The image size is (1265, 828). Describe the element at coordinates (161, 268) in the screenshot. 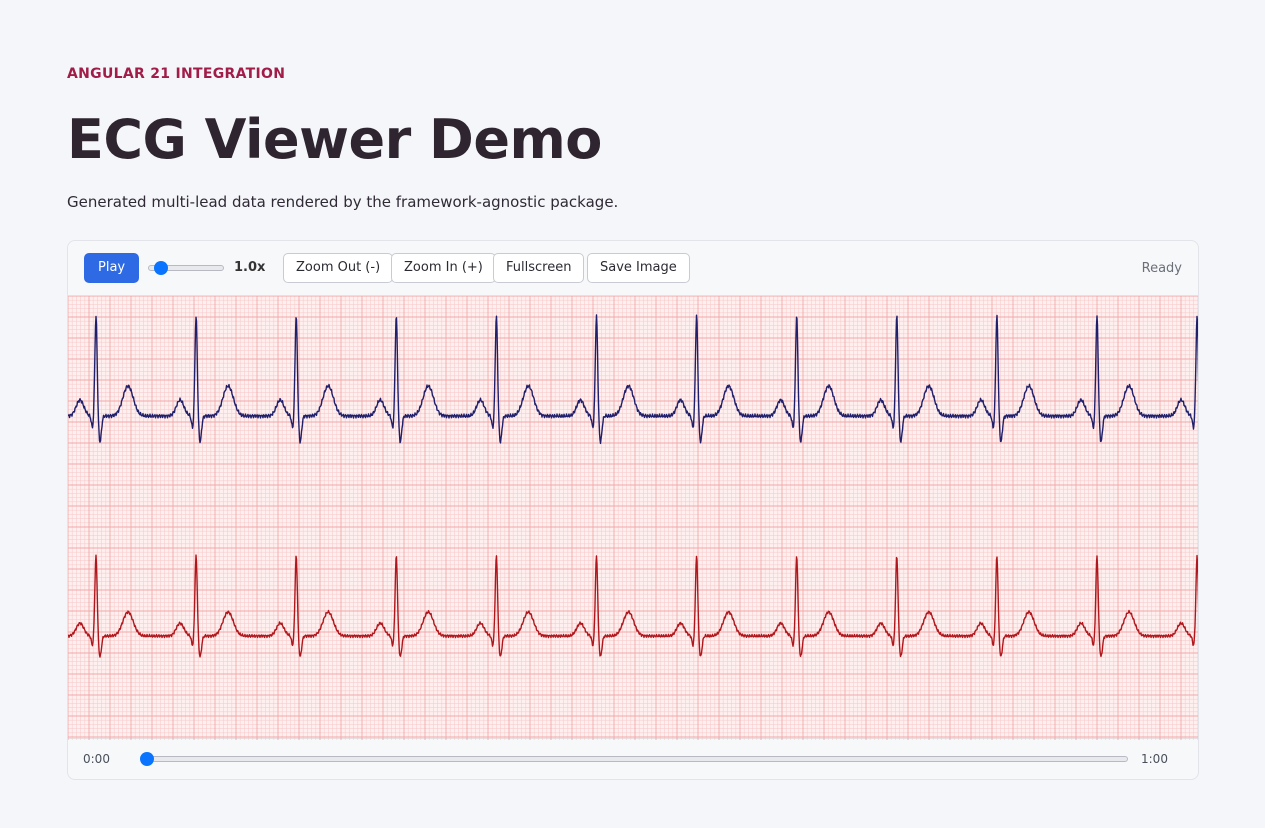

I see `speed-slider-thumb` at that location.